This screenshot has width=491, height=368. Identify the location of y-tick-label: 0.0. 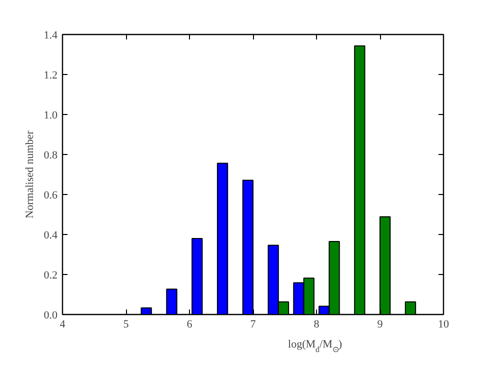
(51, 316).